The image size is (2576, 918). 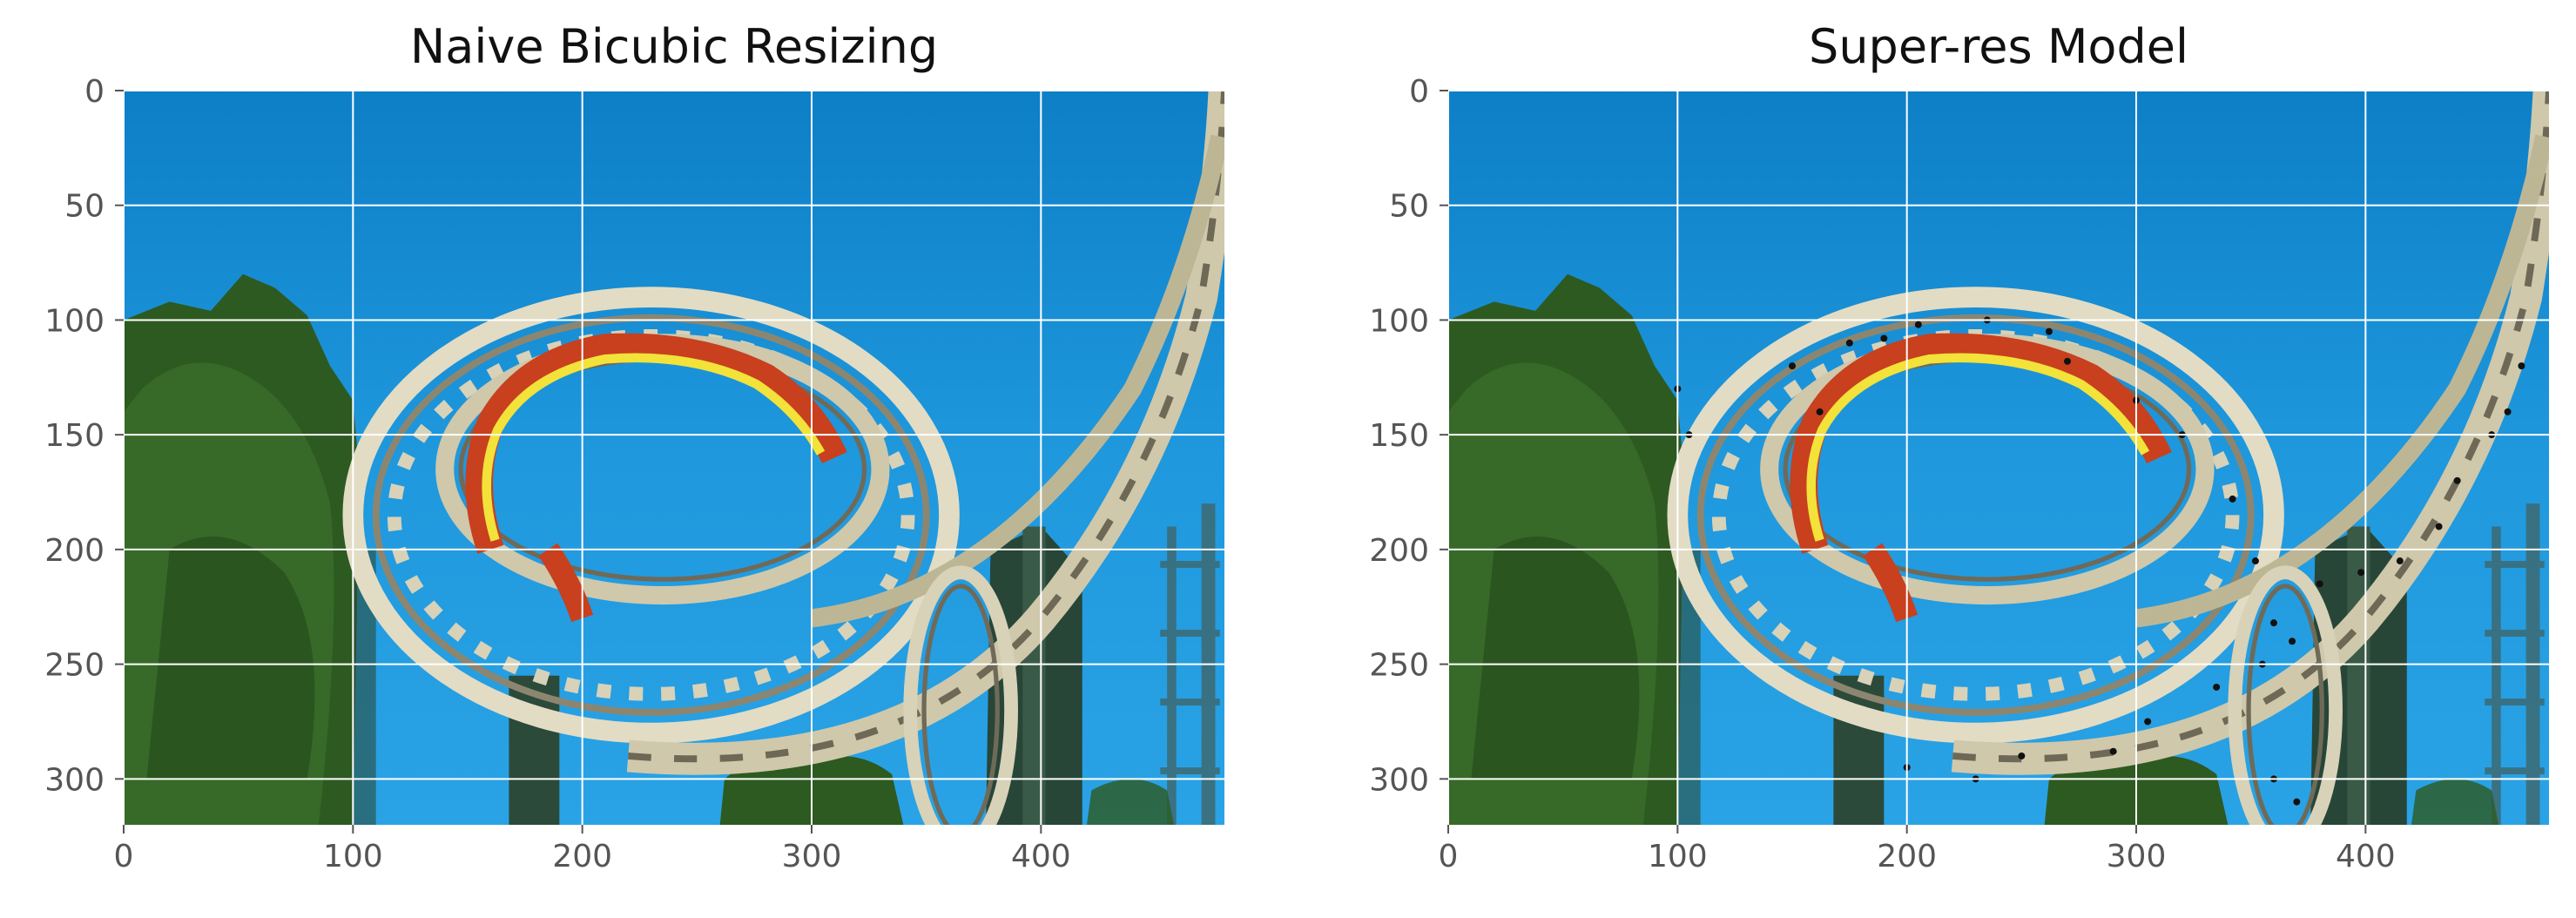 What do you see at coordinates (674, 46) in the screenshot?
I see `panel-title: Naive Bicubic Resizing` at bounding box center [674, 46].